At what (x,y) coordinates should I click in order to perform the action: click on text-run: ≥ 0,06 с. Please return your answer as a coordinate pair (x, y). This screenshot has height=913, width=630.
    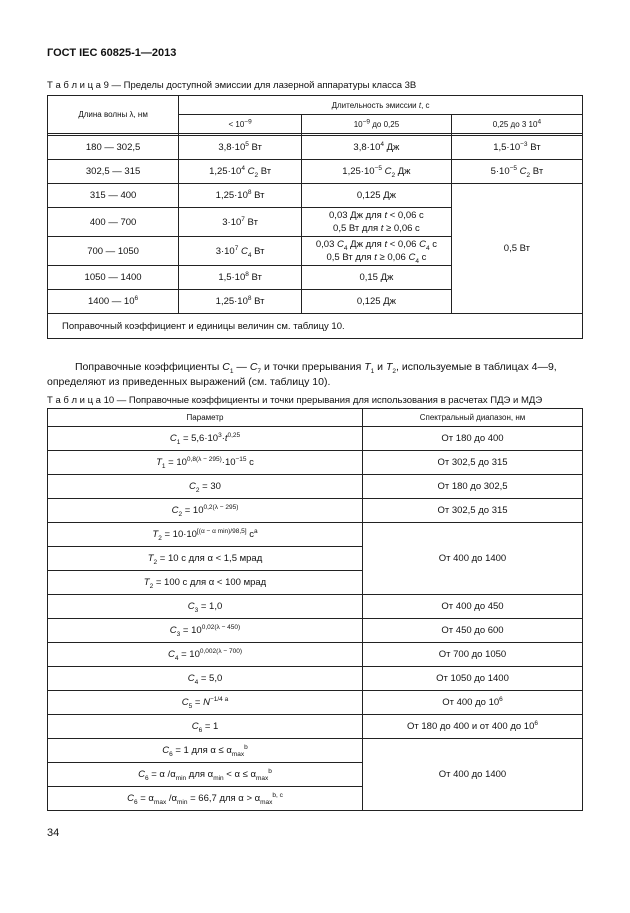
    Looking at the image, I should click on (401, 228).